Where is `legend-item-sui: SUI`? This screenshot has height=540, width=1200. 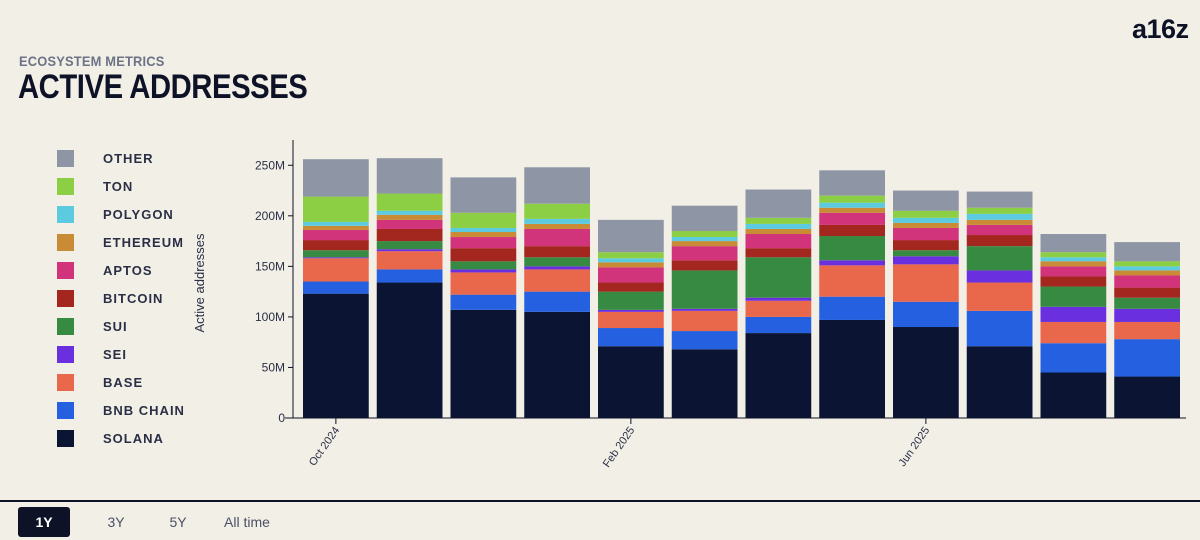 legend-item-sui: SUI is located at coordinates (121, 326).